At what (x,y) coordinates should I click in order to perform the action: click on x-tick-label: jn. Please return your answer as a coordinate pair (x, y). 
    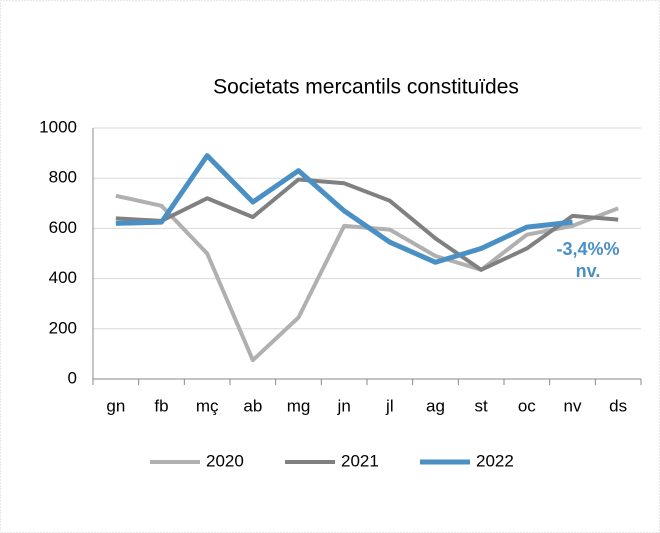
    Looking at the image, I should click on (344, 405).